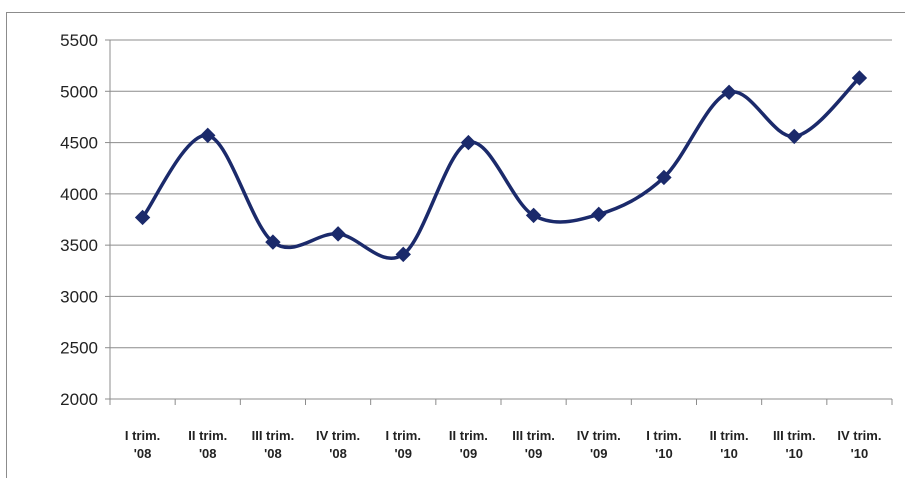  I want to click on x-tick-label: IV trim. '08, so click(338, 444).